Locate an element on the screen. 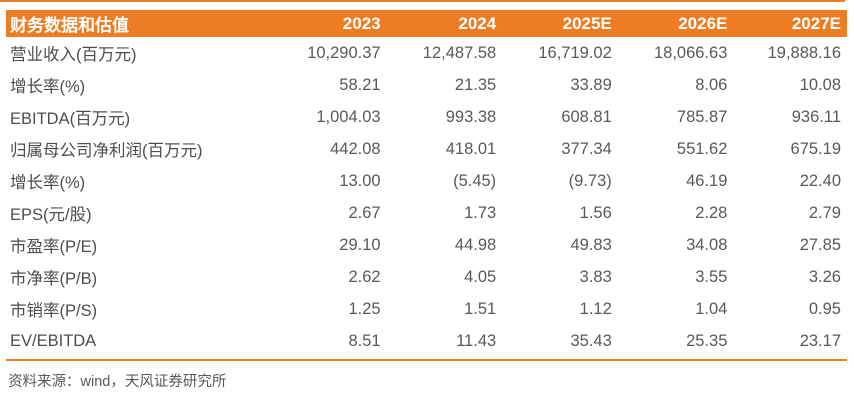 Image resolution: width=854 pixels, height=400 pixels. column-header-2027E: 2027E is located at coordinates (816, 23).